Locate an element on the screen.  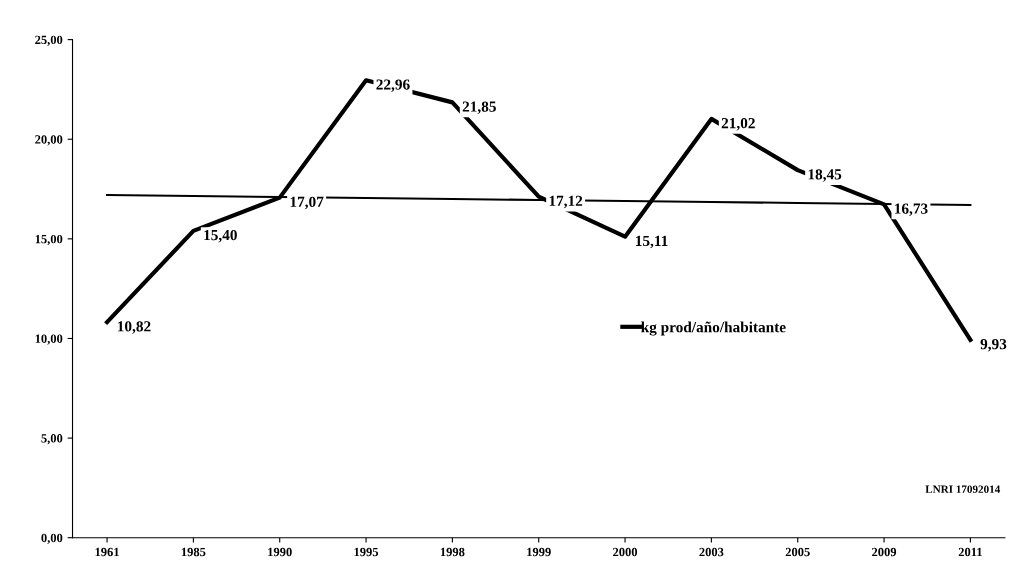
x-tick-label: 1995 is located at coordinates (366, 552).